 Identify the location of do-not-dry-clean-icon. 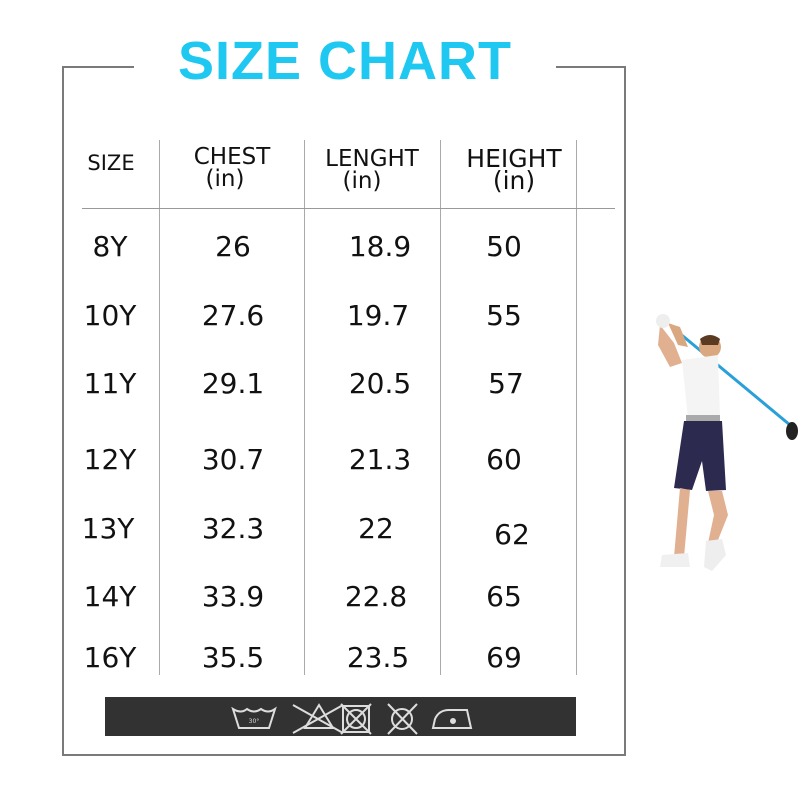
(402, 719).